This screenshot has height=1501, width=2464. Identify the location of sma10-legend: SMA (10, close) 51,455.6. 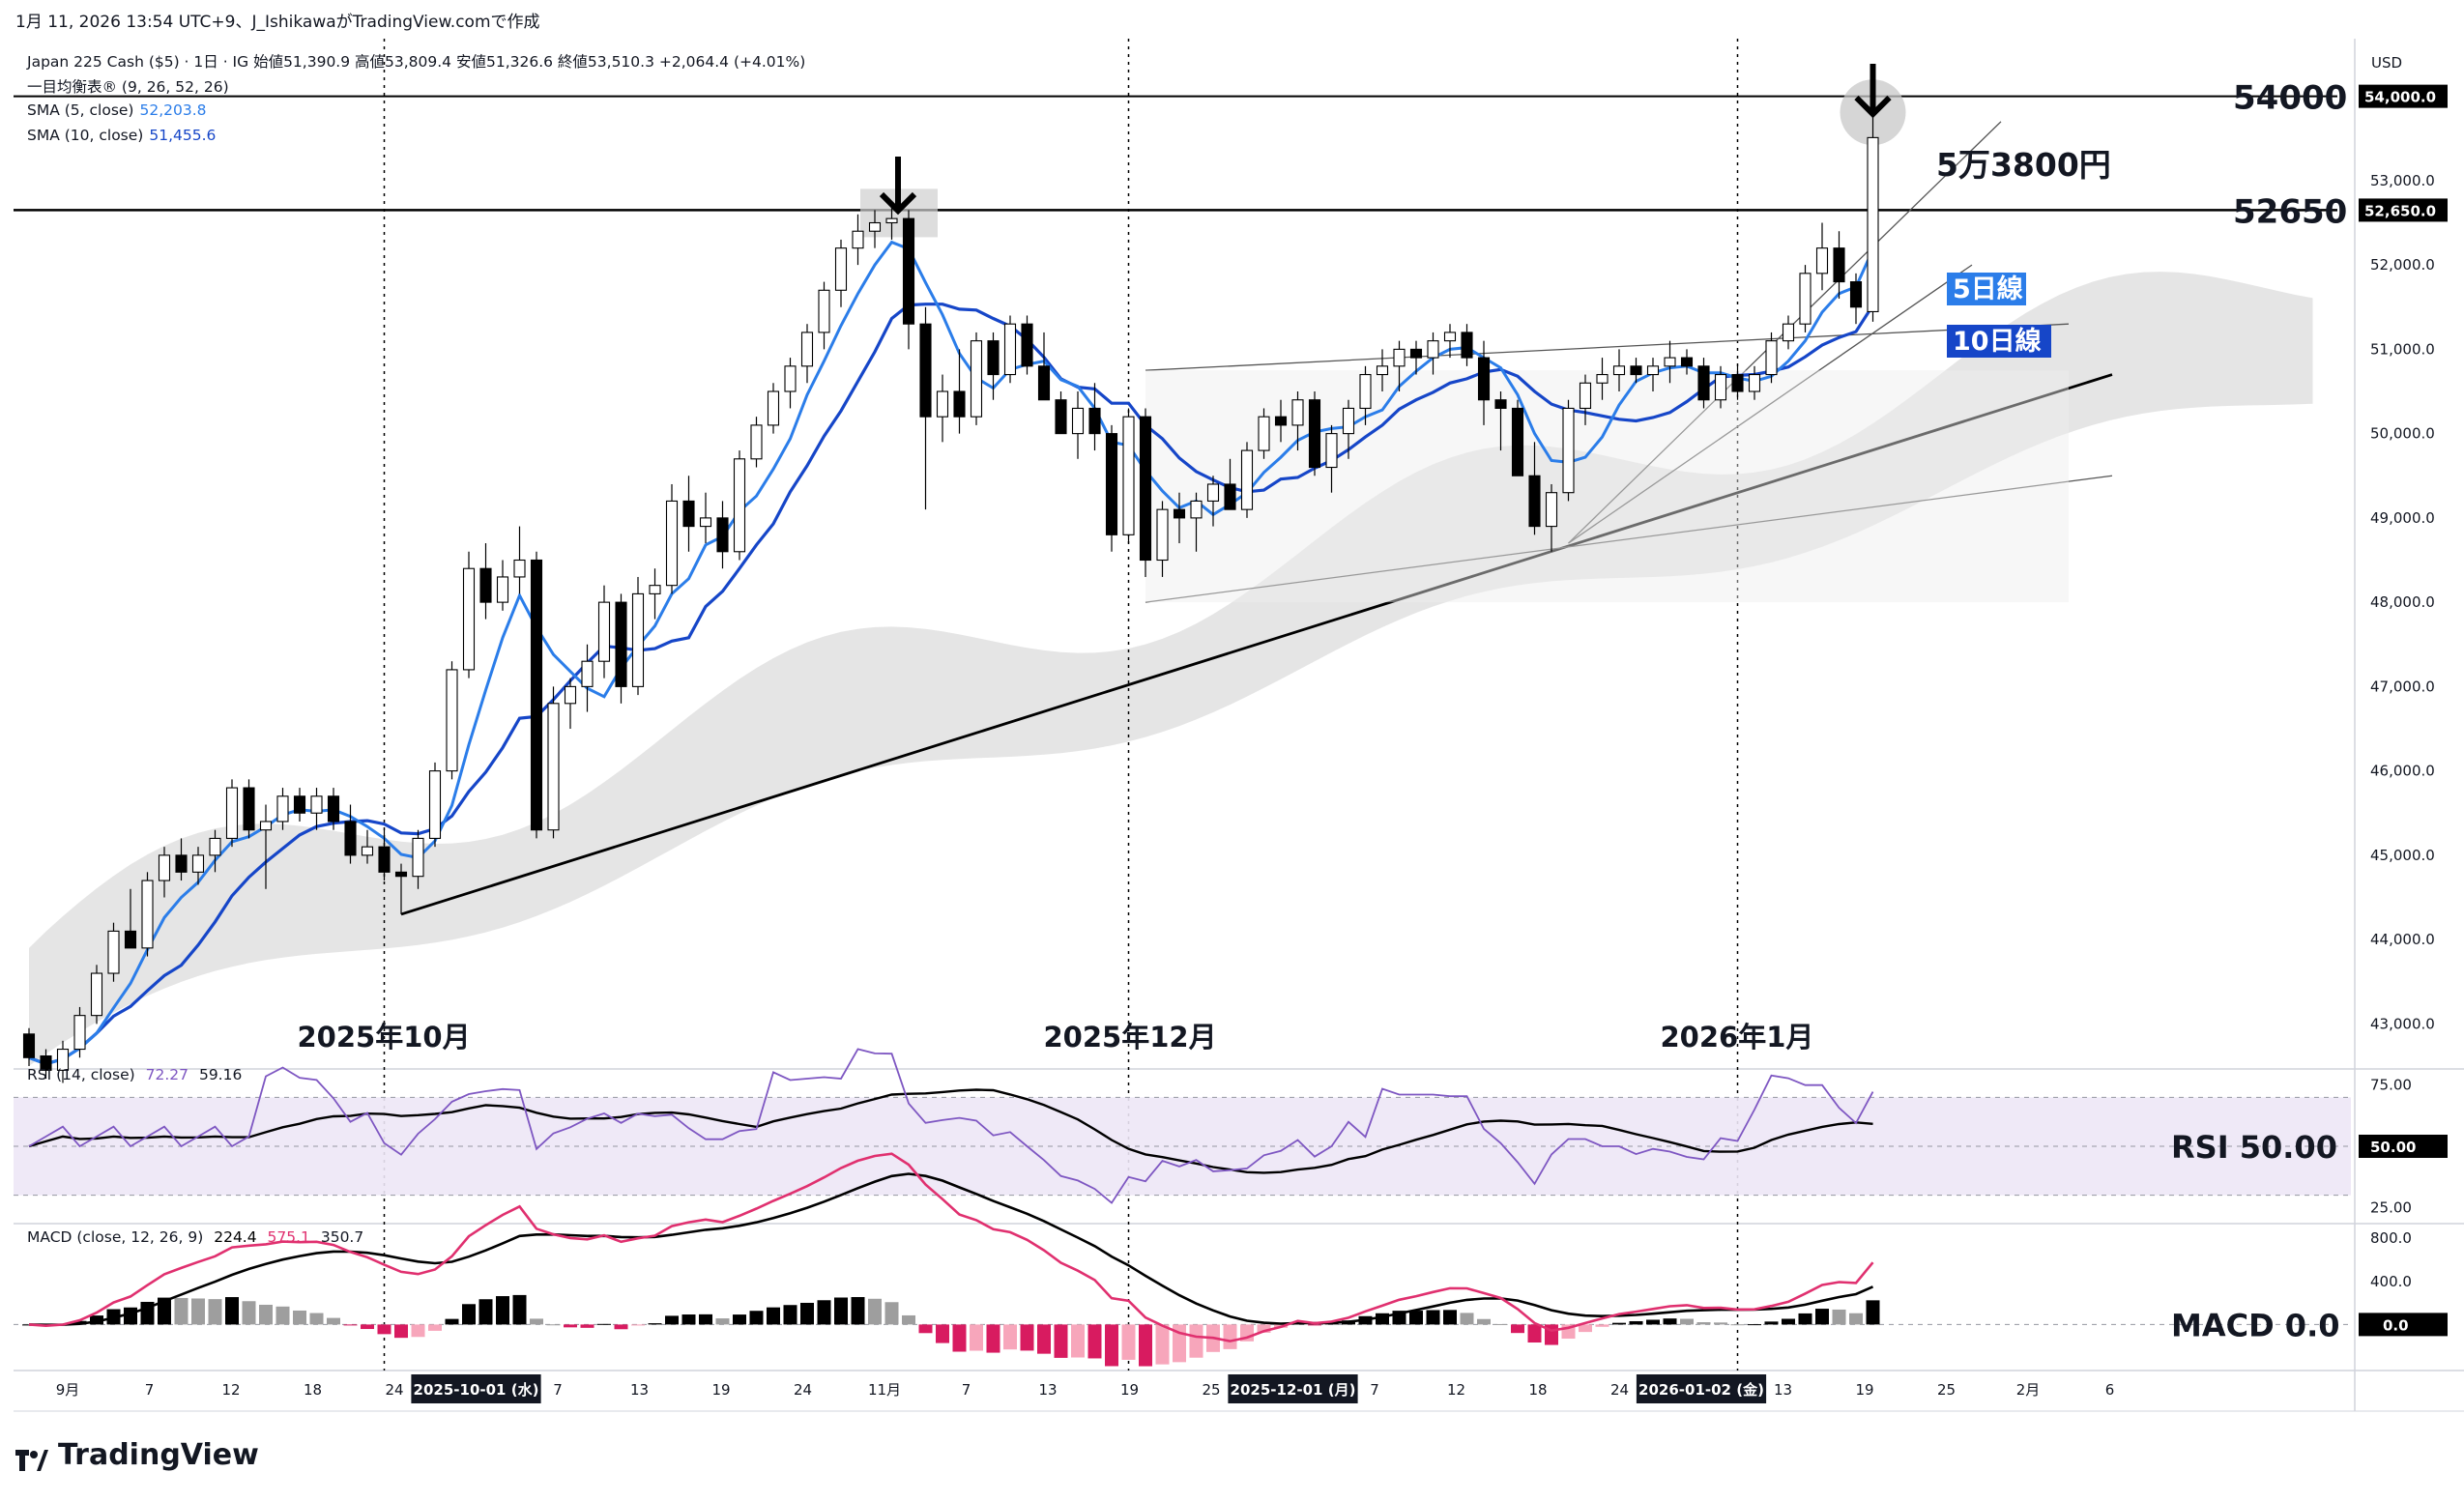
(122, 135).